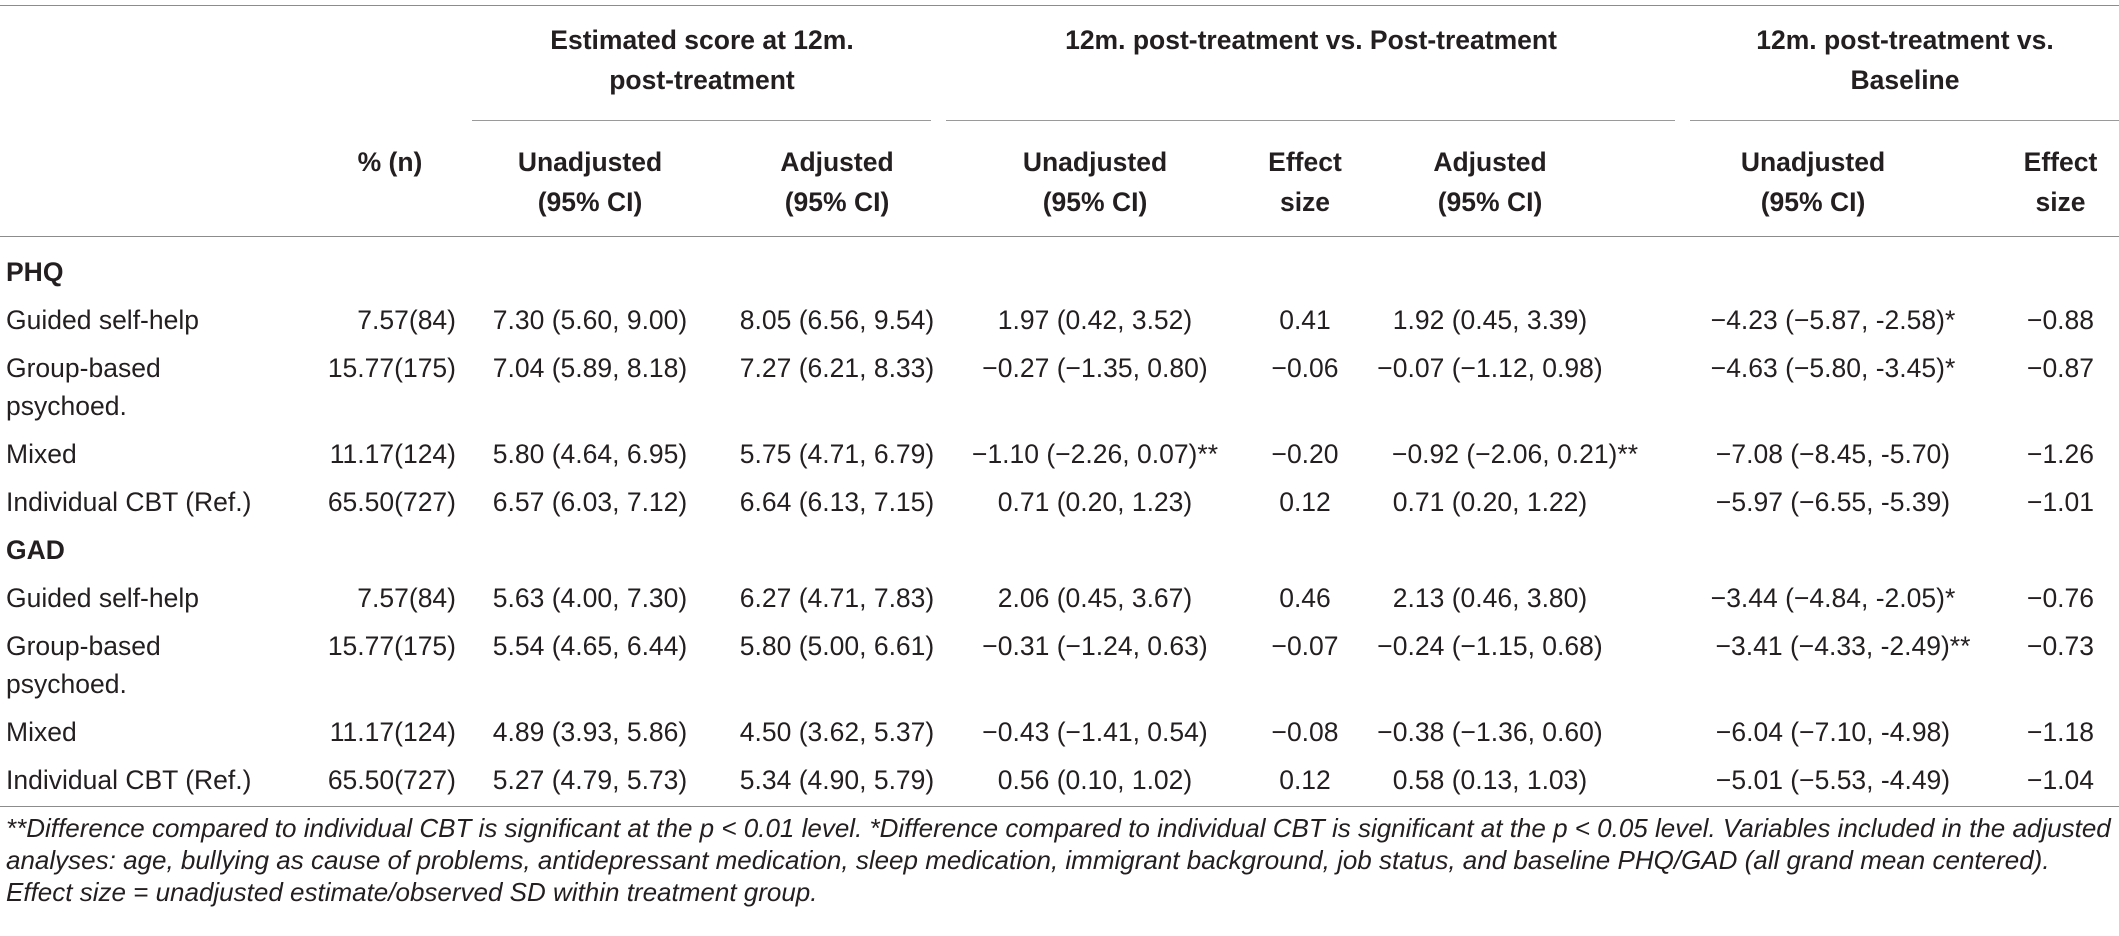 The width and height of the screenshot is (2119, 936). Describe the element at coordinates (590, 368) in the screenshot. I see `cell-est-unadj: 7.04 (5.89, 8.18)` at that location.